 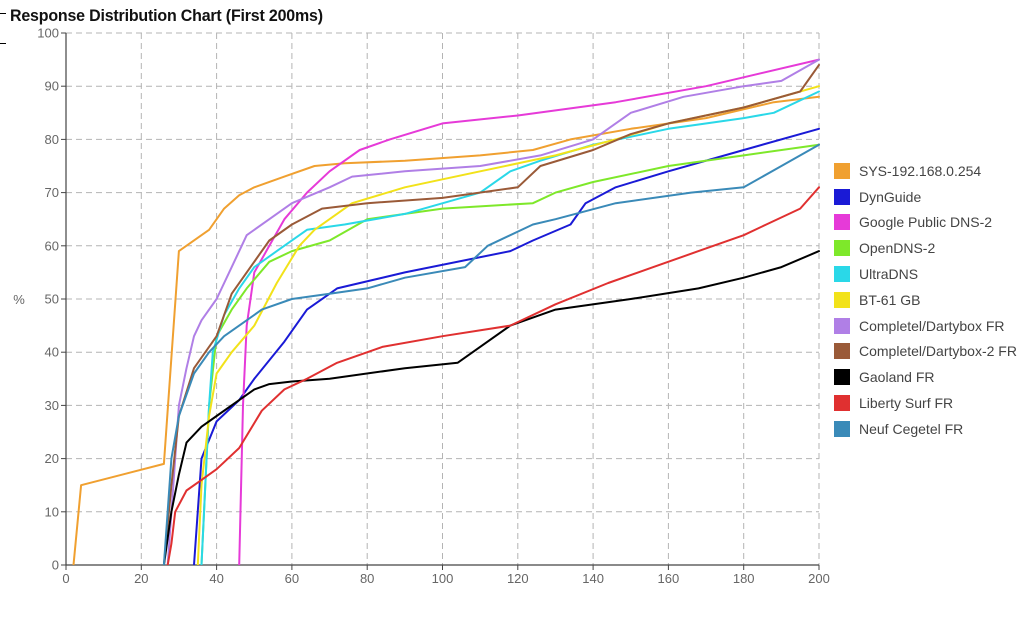 What do you see at coordinates (4, 22) in the screenshot?
I see `corner-marks` at bounding box center [4, 22].